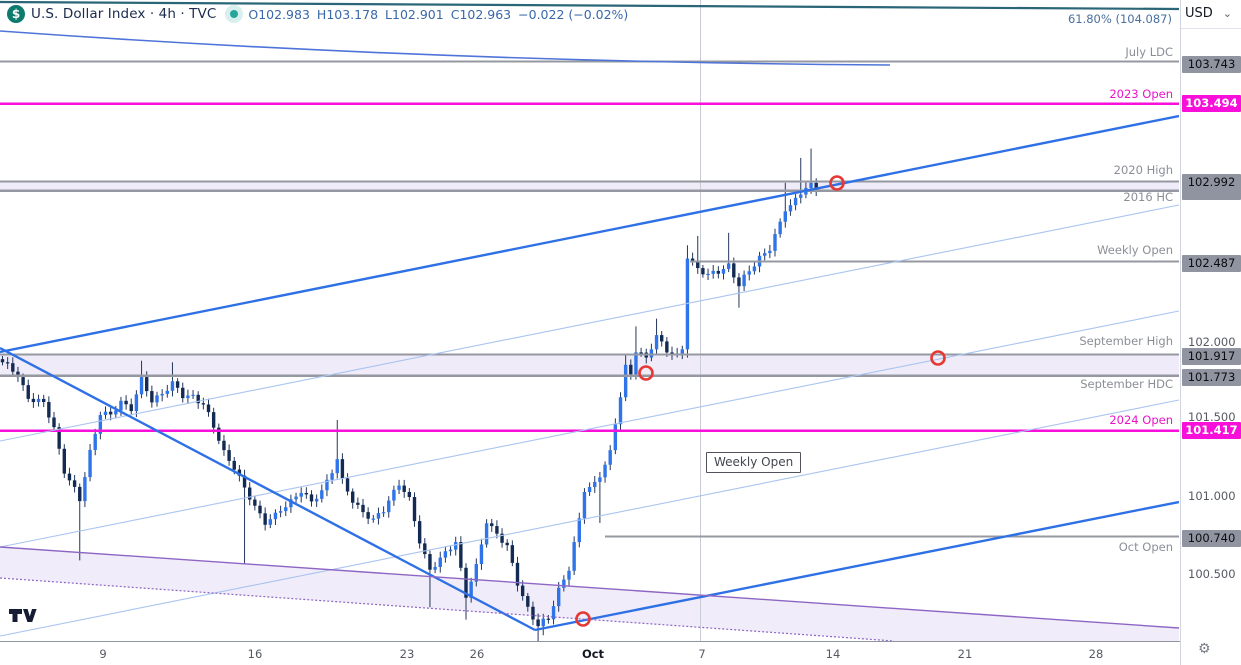  I want to click on price-badge: 101.417, so click(1211, 430).